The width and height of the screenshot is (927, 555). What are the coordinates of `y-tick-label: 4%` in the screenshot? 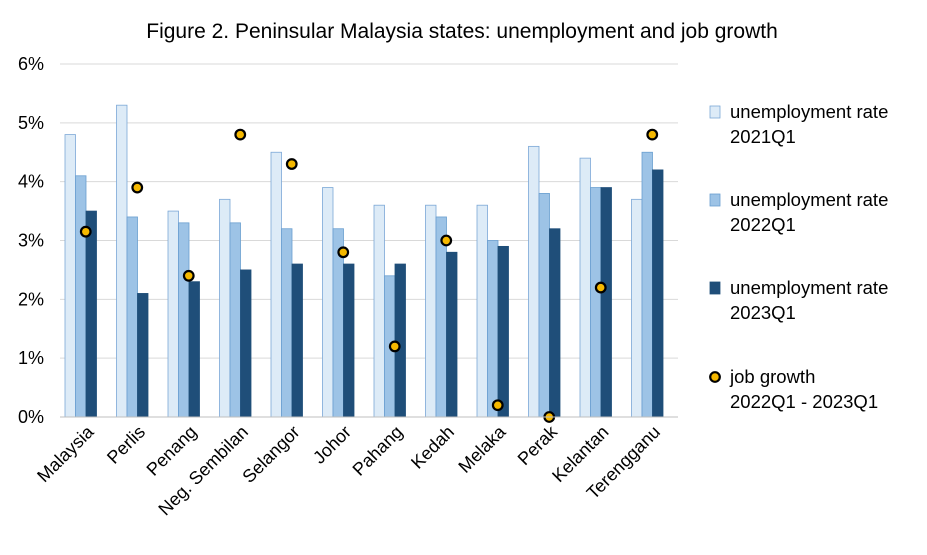 It's located at (31, 182).